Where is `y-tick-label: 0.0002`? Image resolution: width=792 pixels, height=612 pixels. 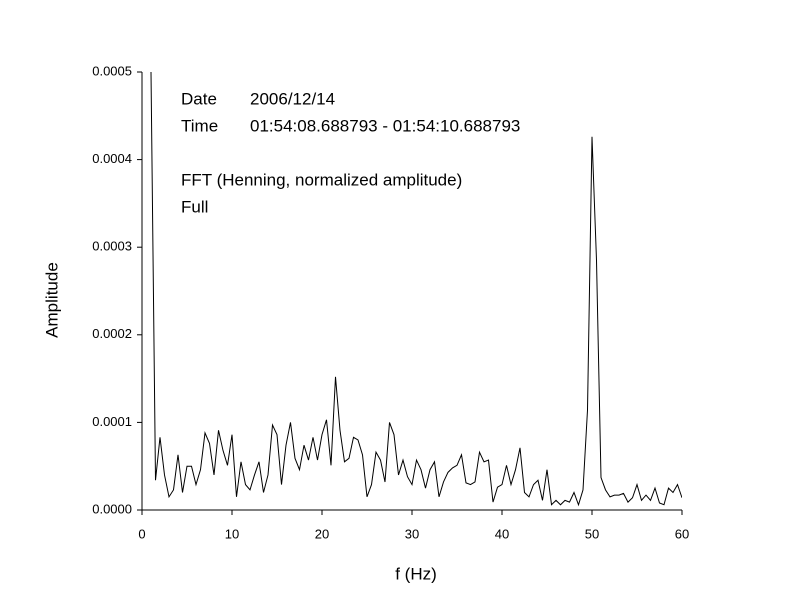 y-tick-label: 0.0002 is located at coordinates (112, 333).